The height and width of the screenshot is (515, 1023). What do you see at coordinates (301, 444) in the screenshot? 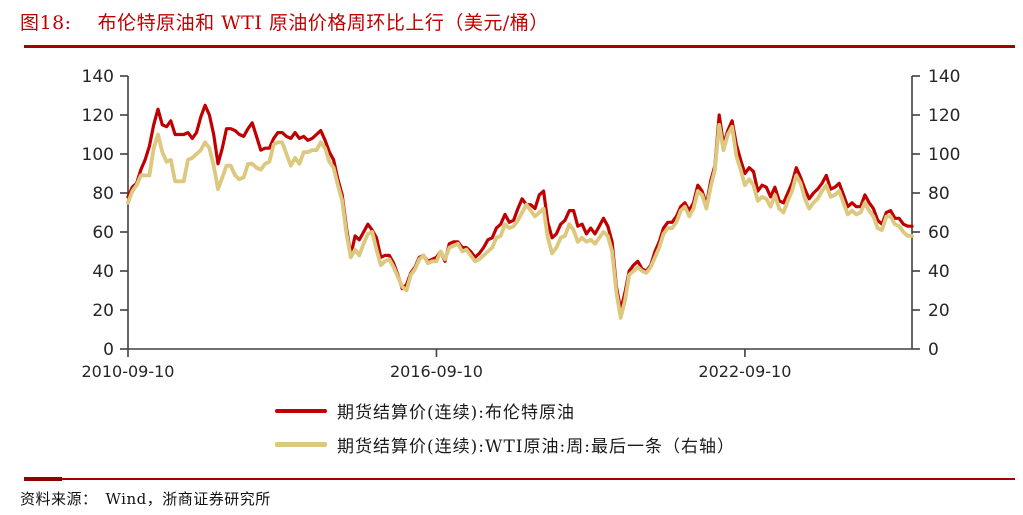
I see `wti-line-swatch` at bounding box center [301, 444].